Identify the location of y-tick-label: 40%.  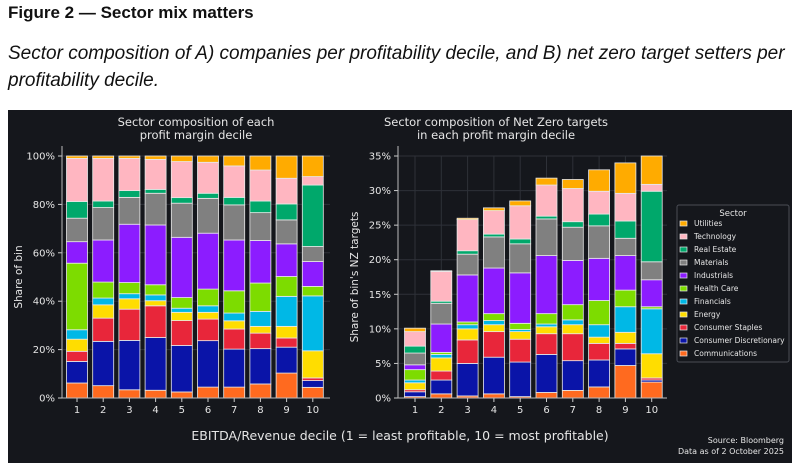
(44, 302).